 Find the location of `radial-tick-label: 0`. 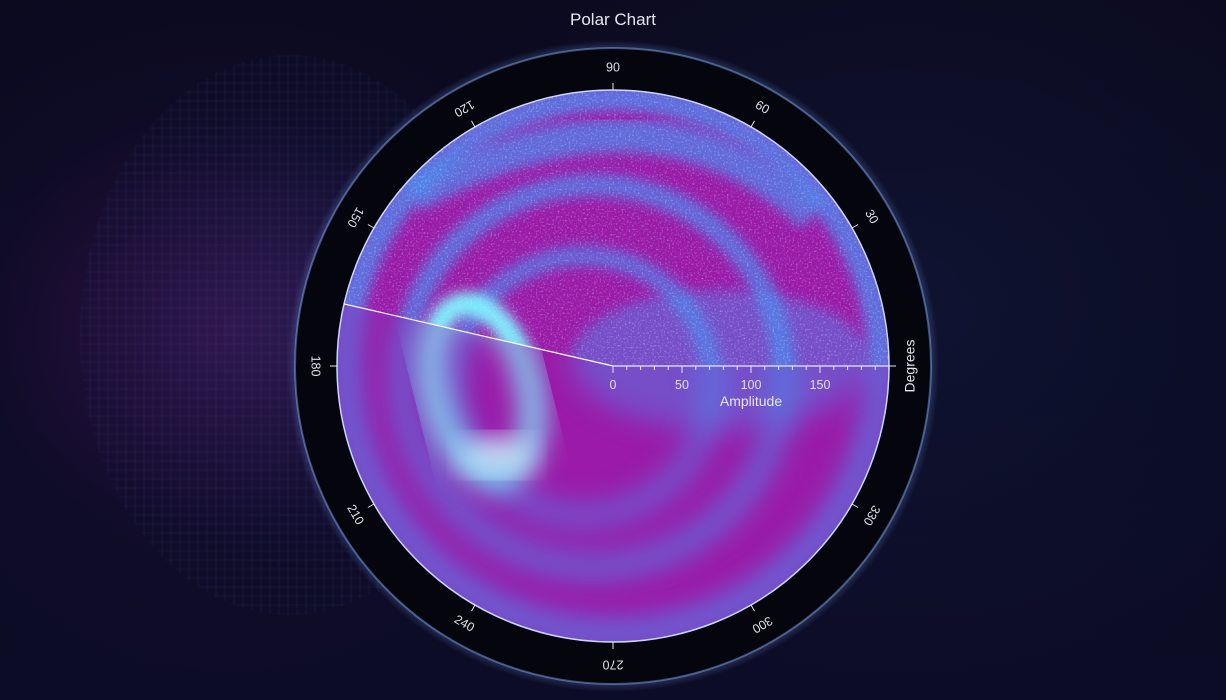

radial-tick-label: 0 is located at coordinates (613, 385).